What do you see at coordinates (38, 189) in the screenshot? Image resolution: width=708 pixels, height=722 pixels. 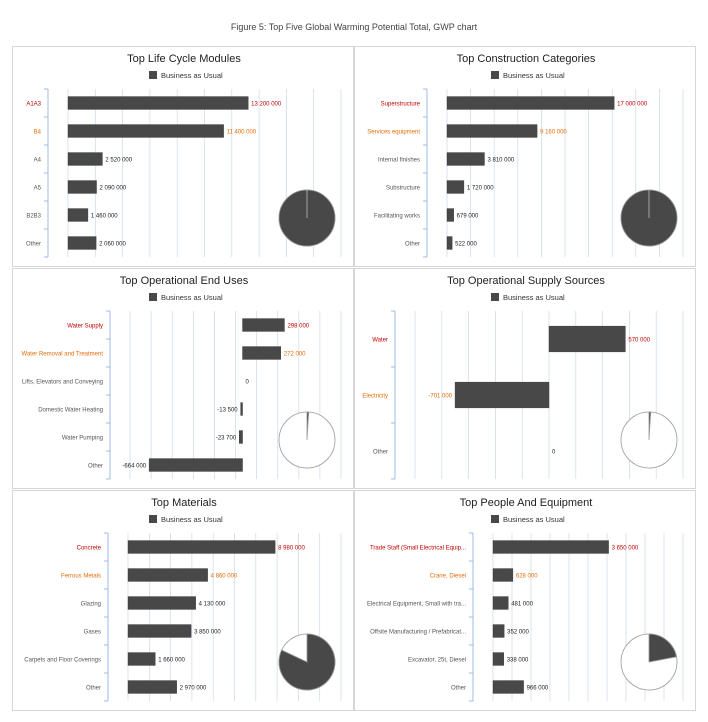 I see `category-label: A5` at bounding box center [38, 189].